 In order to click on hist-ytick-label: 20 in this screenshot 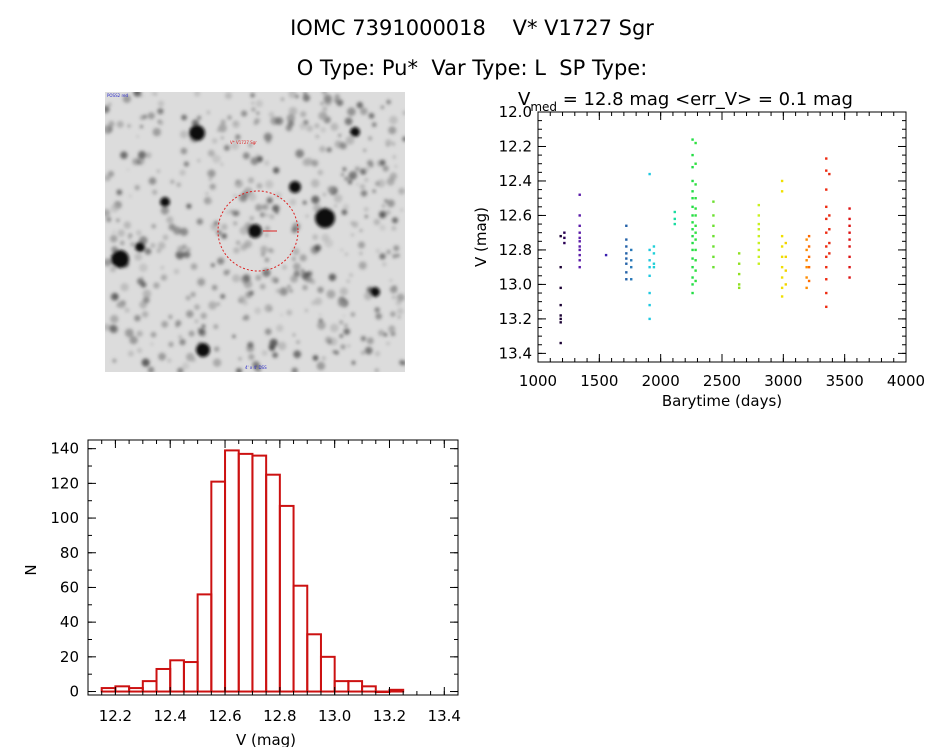, I will do `click(69, 657)`.